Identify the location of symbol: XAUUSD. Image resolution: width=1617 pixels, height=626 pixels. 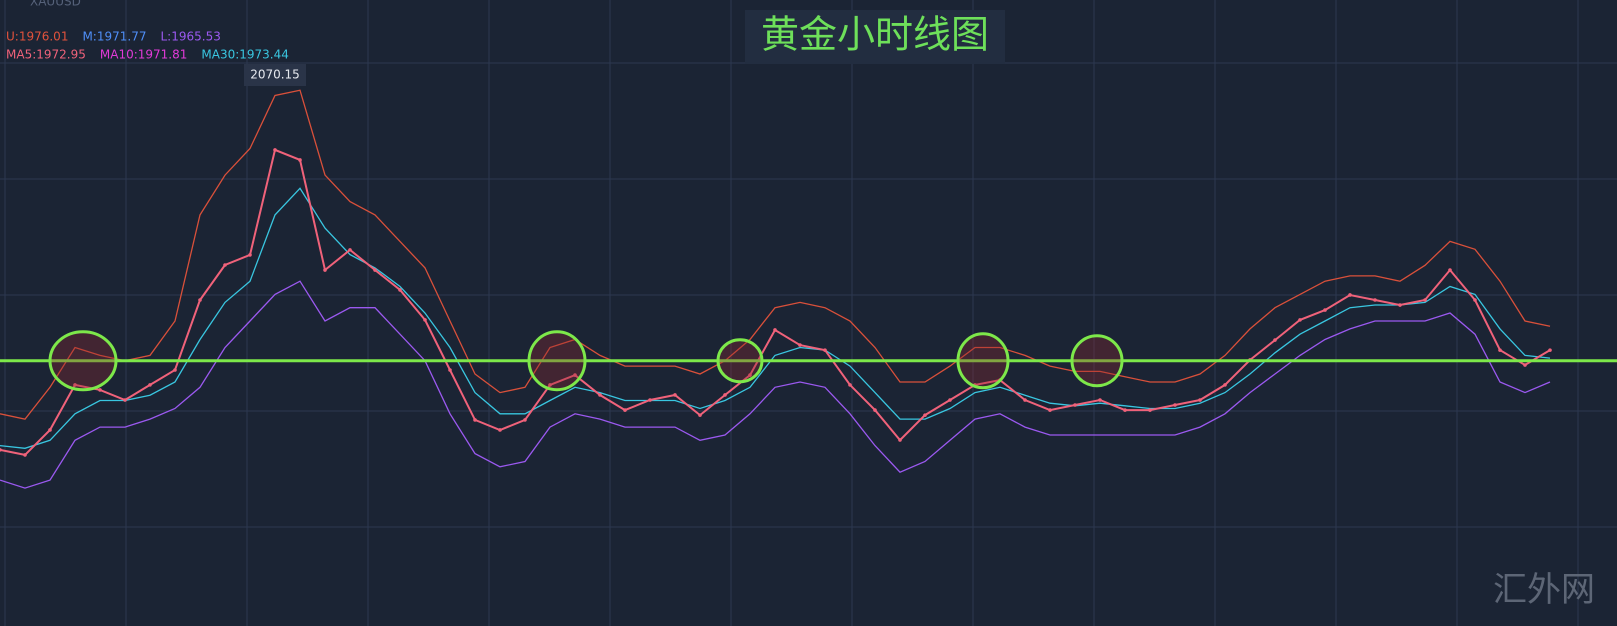
(55, 4).